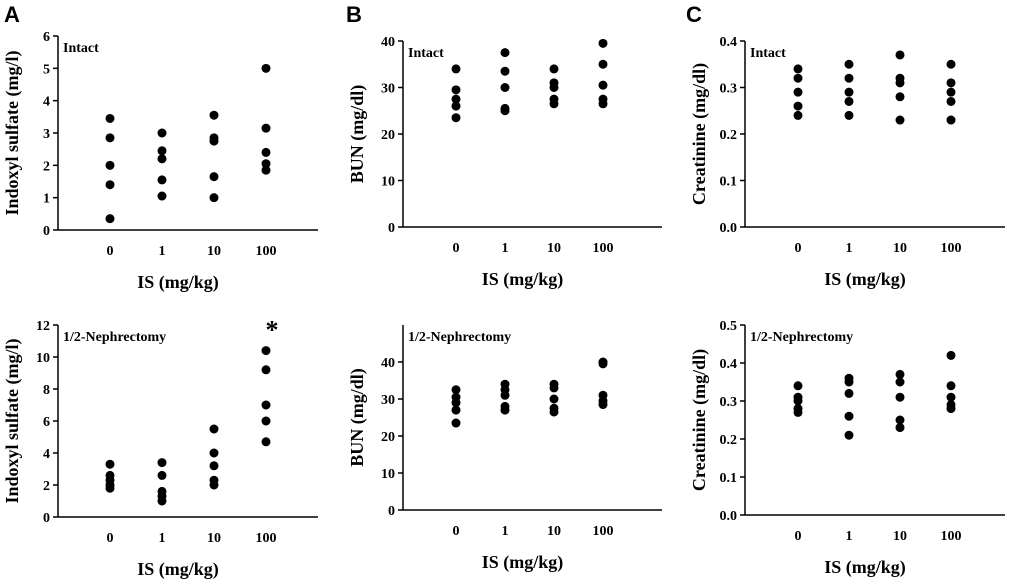 This screenshot has width=1020, height=584. What do you see at coordinates (729, 478) in the screenshot?
I see `y-tick-label: 0.1` at bounding box center [729, 478].